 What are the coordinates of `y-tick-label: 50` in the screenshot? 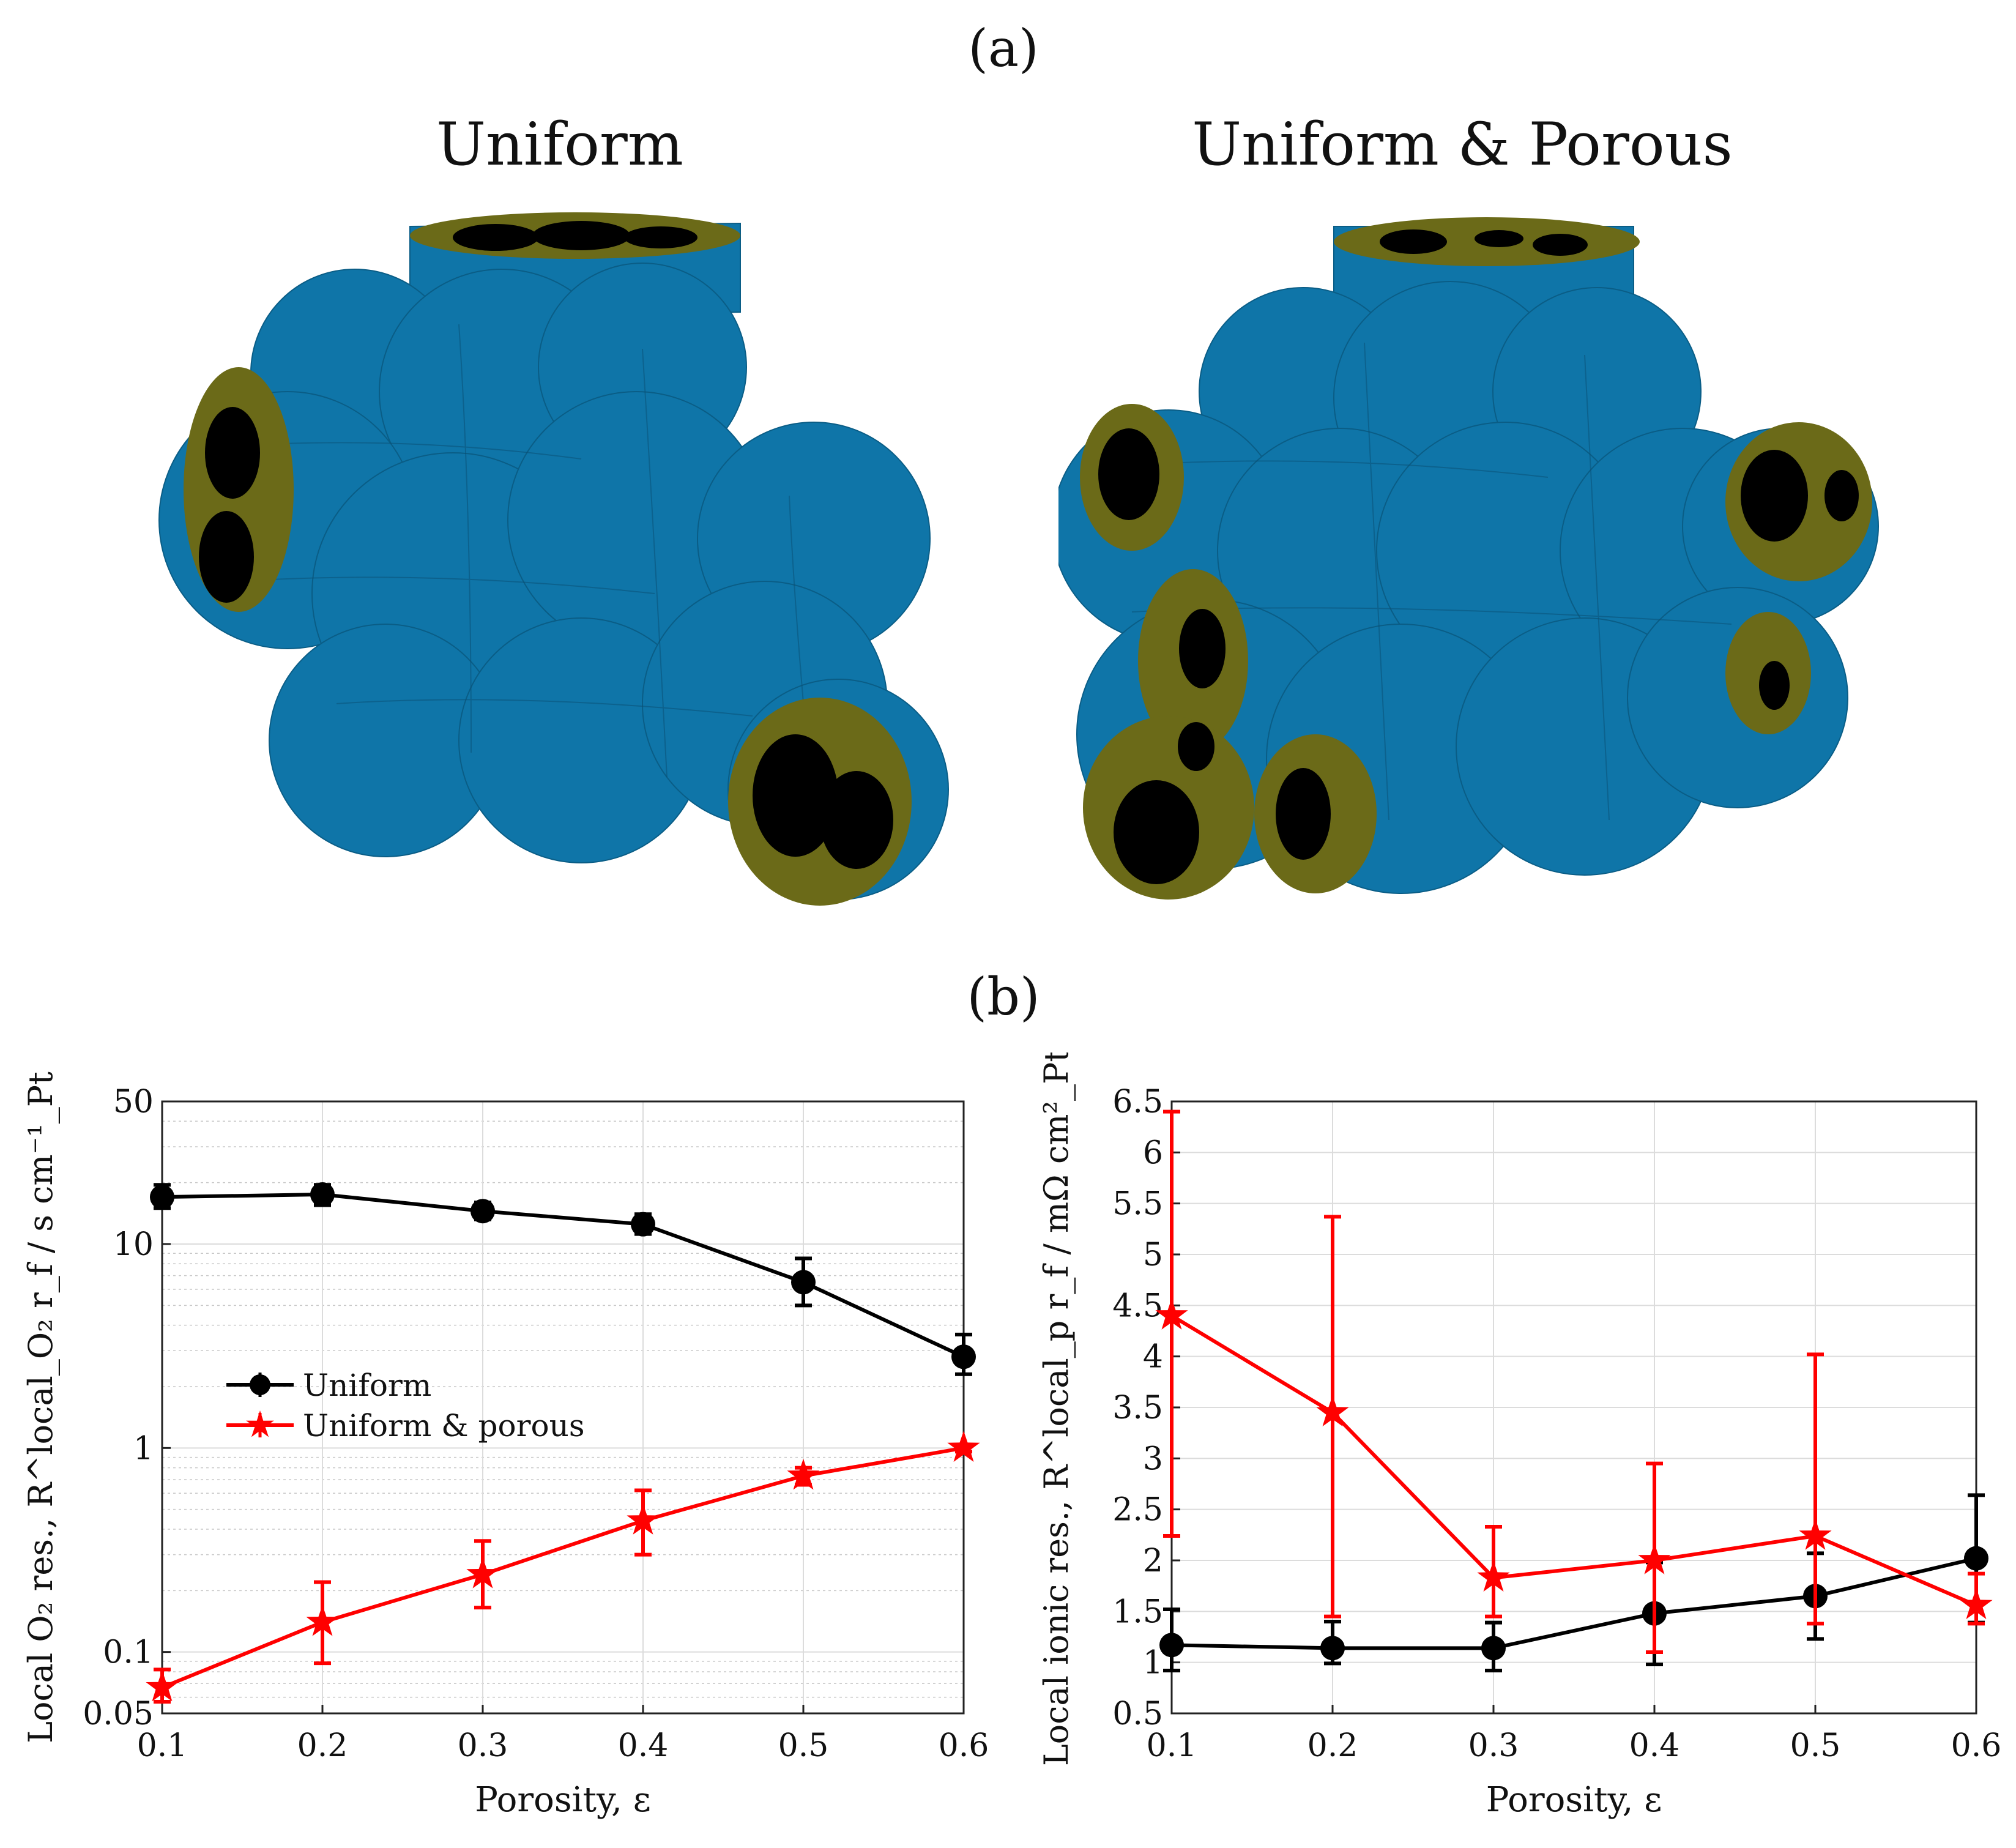 It's located at (134, 1102).